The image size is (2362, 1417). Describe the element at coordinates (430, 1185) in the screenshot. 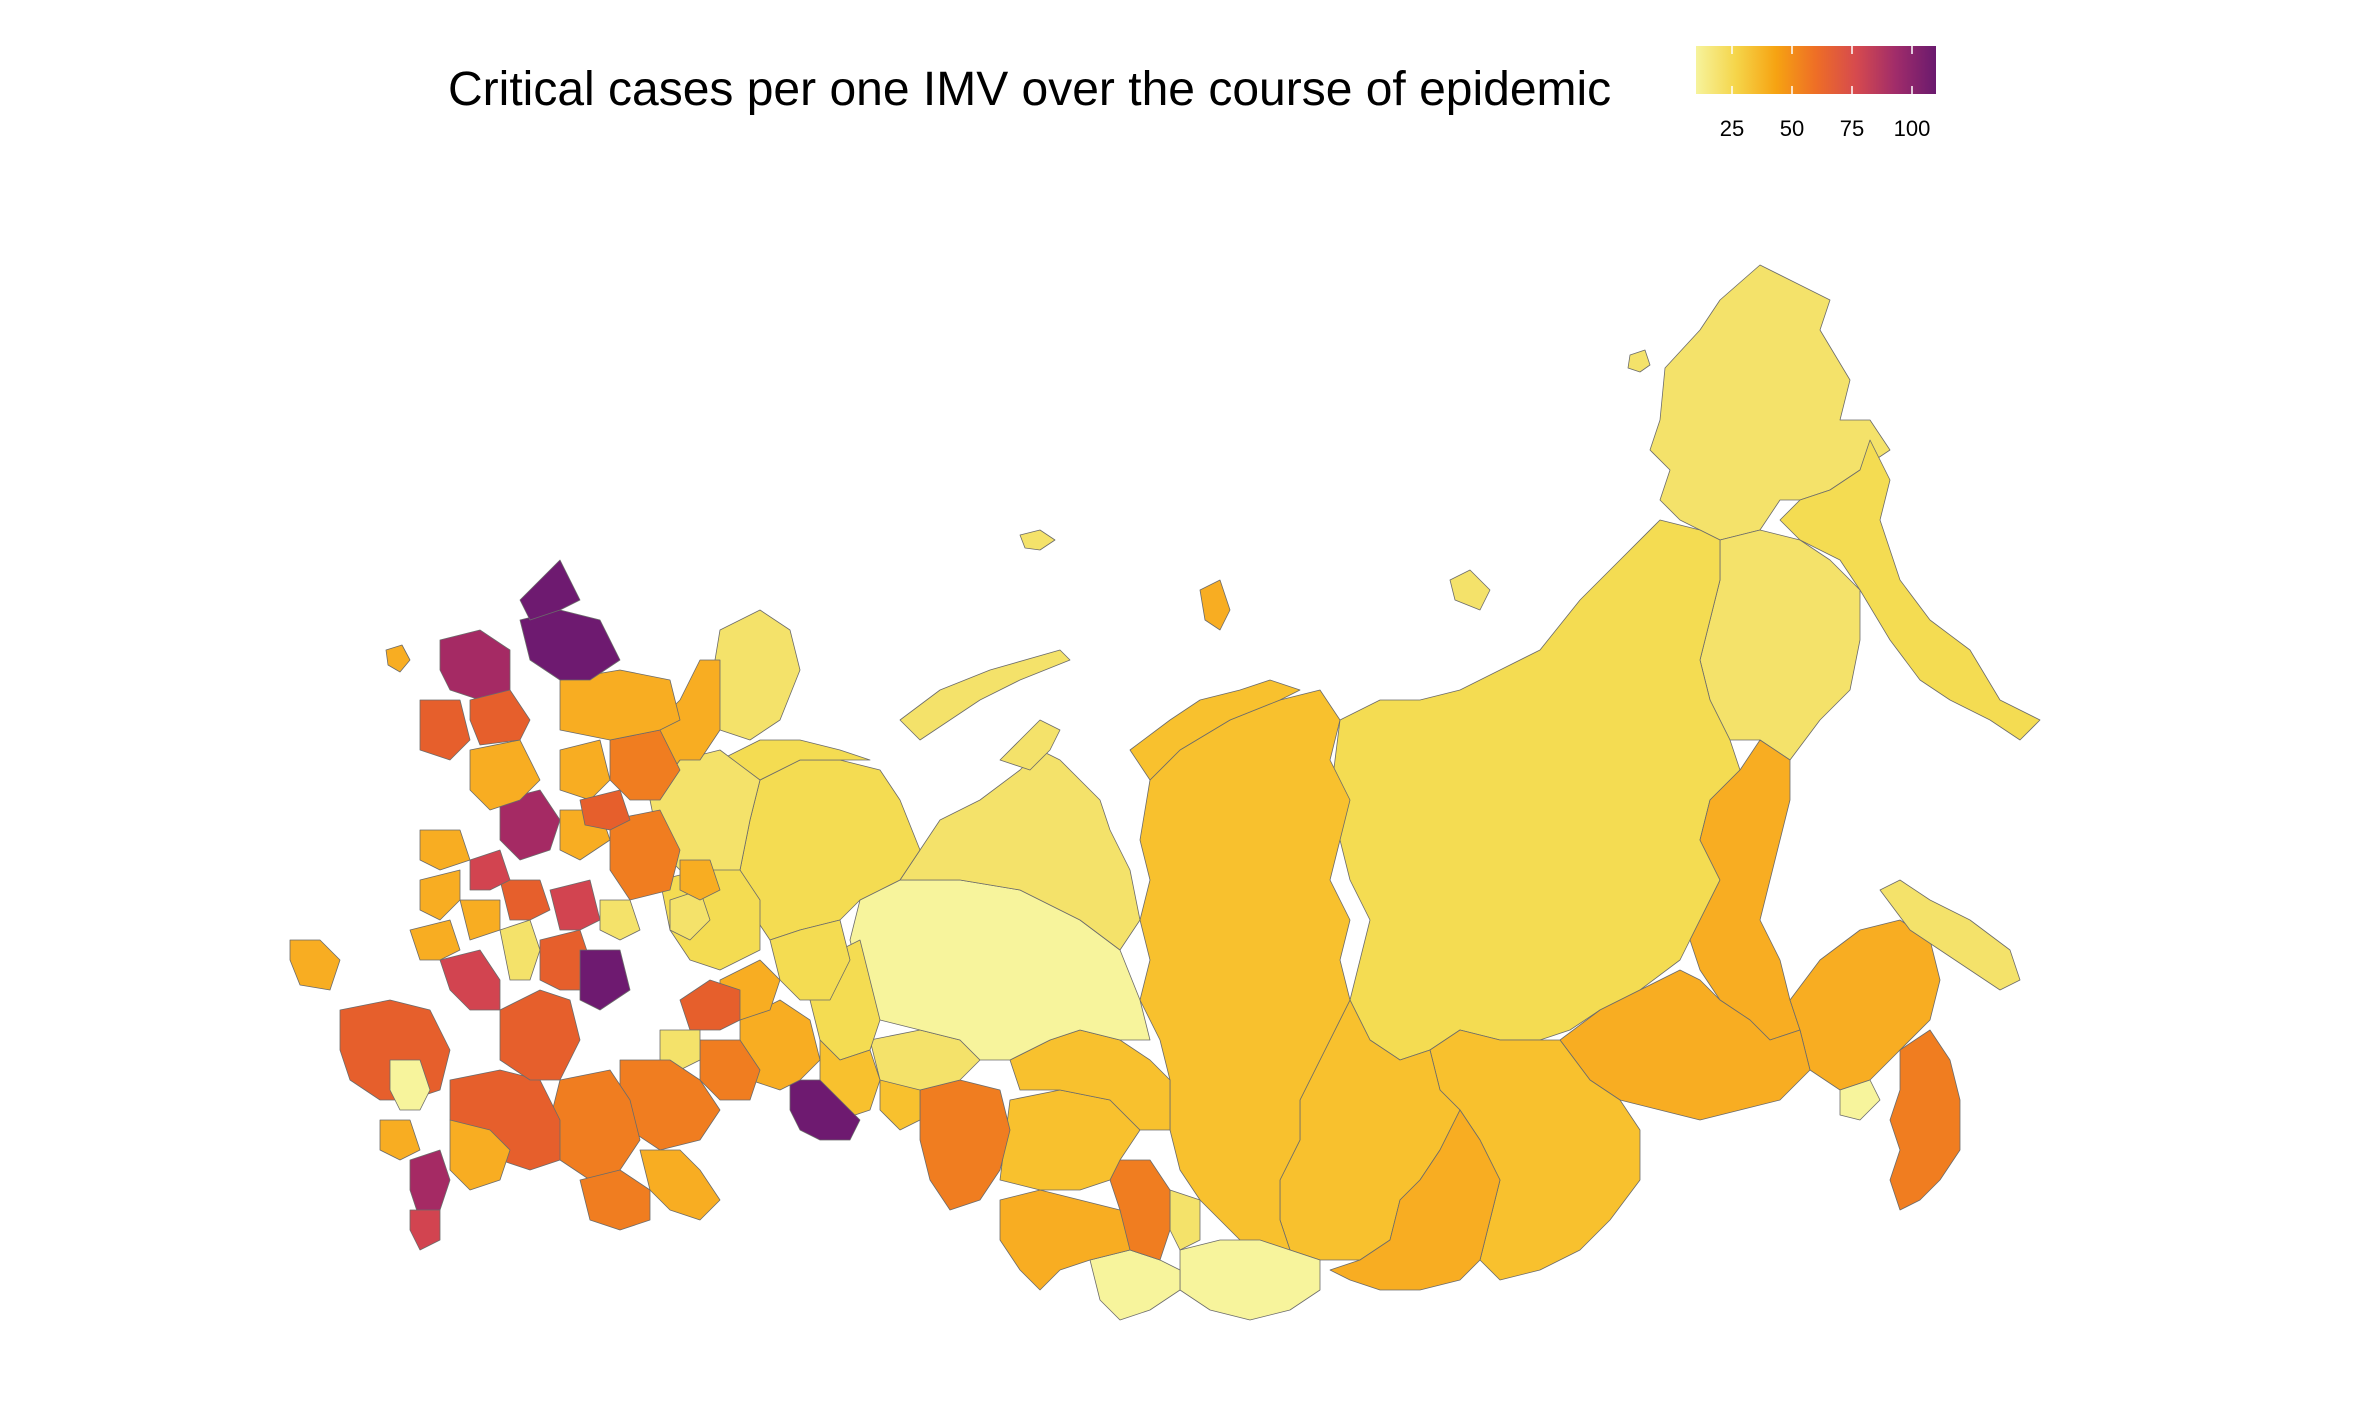

I see `region-dagestan` at that location.